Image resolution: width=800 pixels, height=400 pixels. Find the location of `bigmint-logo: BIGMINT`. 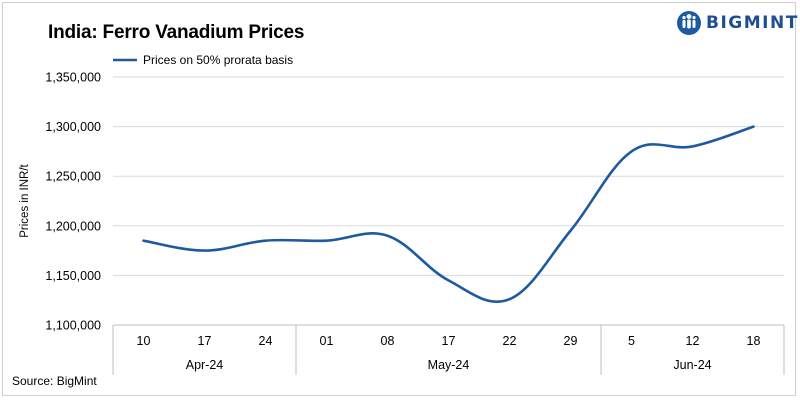

bigmint-logo: BIGMINT is located at coordinates (737, 23).